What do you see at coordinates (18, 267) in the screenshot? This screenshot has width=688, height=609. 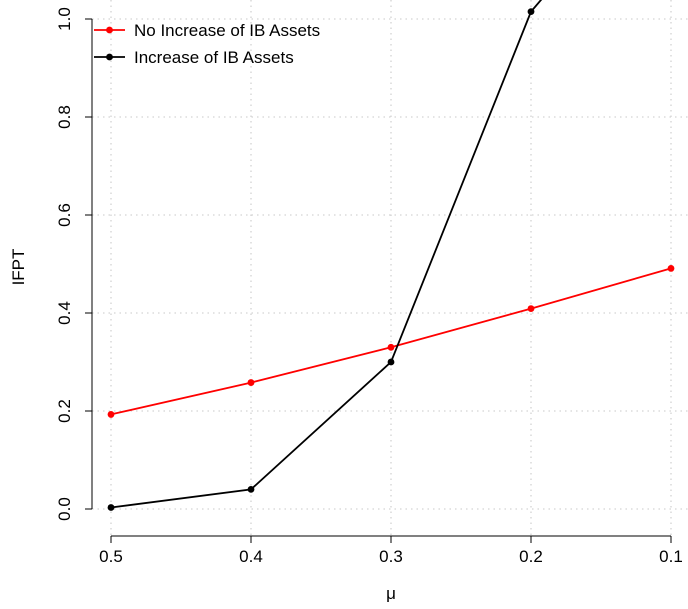 I see `y-axis-label: IFPT` at bounding box center [18, 267].